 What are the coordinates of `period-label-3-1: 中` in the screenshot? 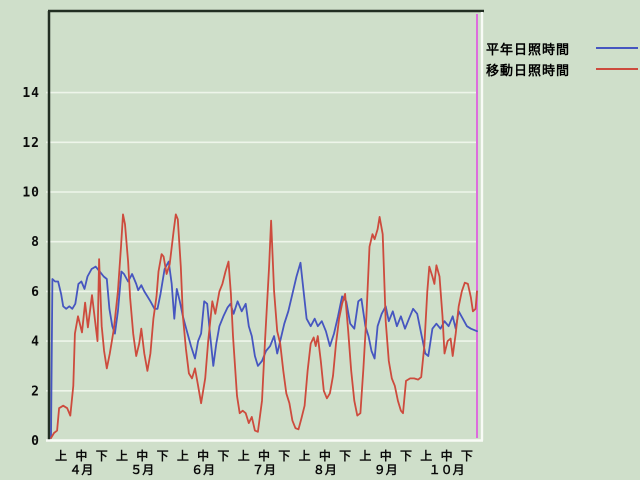 It's located at (264, 455).